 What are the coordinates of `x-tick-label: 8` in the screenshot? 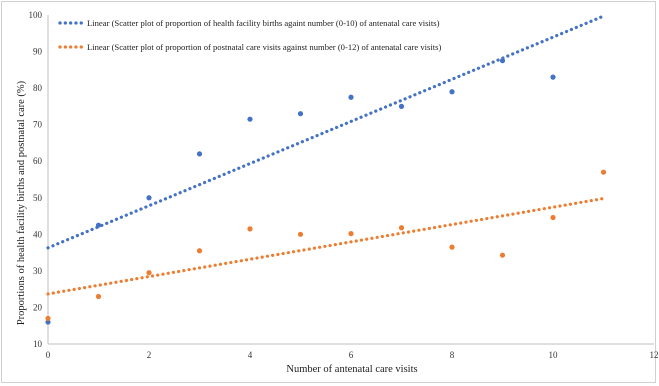 It's located at (452, 355).